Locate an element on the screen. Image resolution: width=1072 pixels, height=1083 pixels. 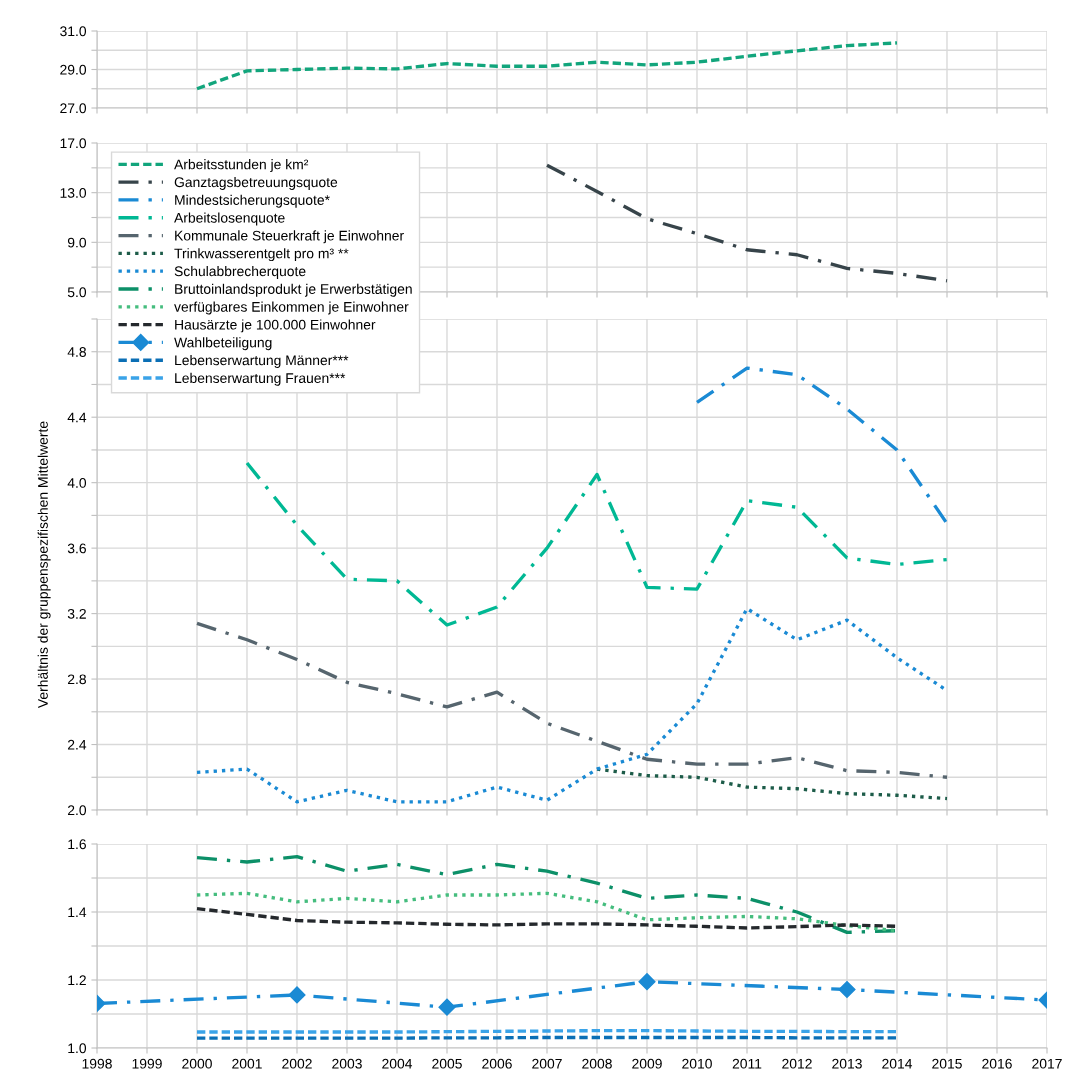
y-tick-label: 2.4 is located at coordinates (77, 744).